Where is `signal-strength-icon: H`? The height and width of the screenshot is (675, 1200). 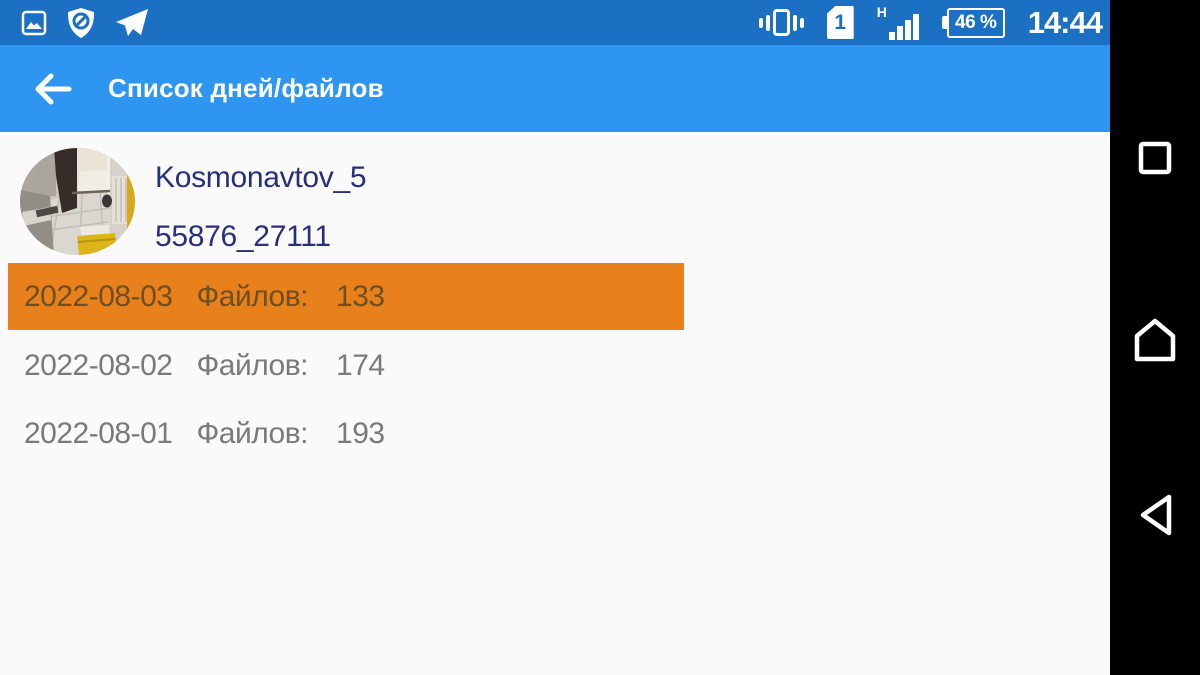 signal-strength-icon: H is located at coordinates (897, 21).